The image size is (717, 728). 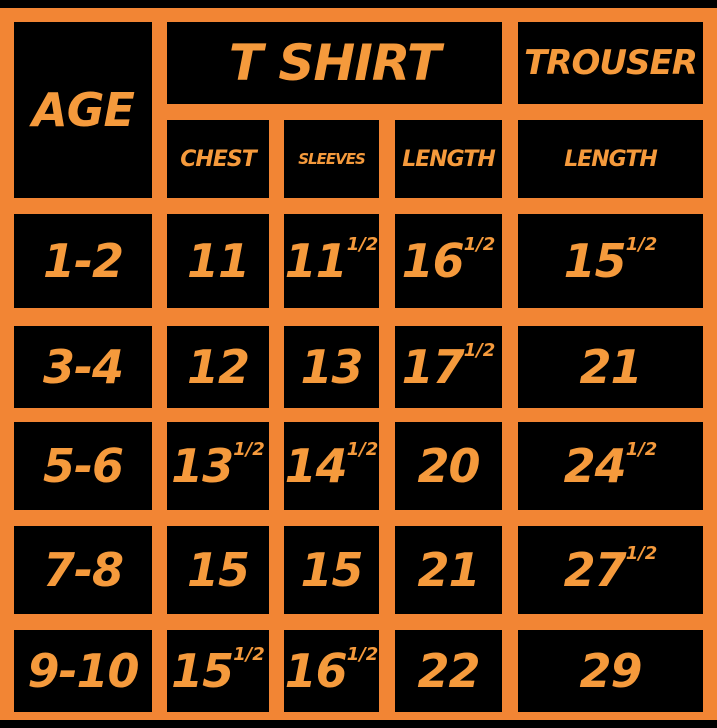 I want to click on age-cell: 3-4, so click(x=83, y=367).